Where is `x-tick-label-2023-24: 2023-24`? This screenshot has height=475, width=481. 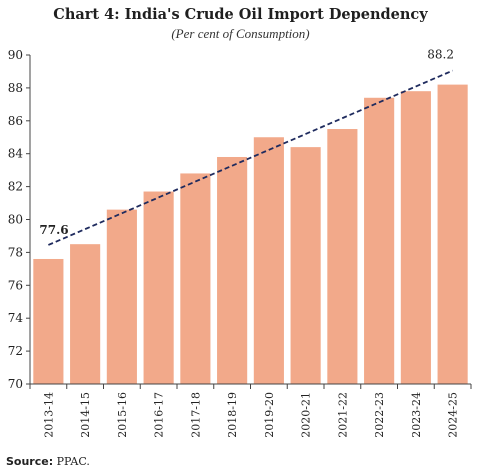
x-tick-label-2023-24: 2023-24 is located at coordinates (416, 415).